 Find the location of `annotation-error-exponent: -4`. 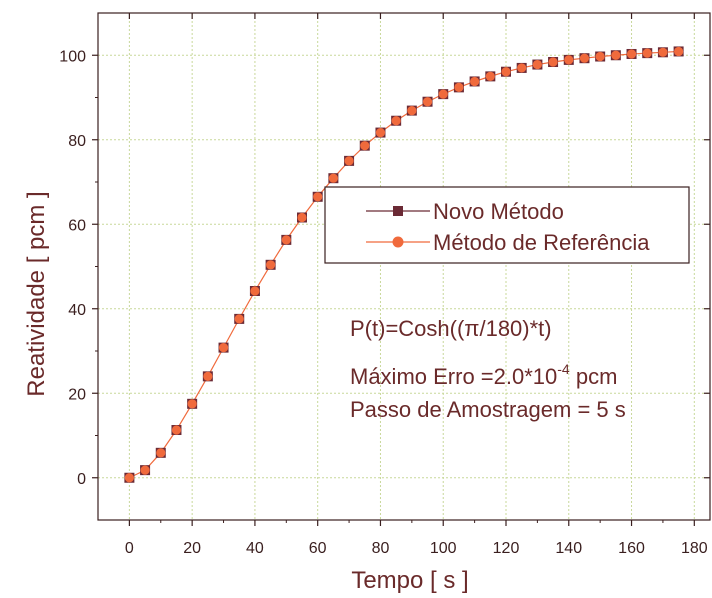

annotation-error-exponent: -4 is located at coordinates (563, 369).